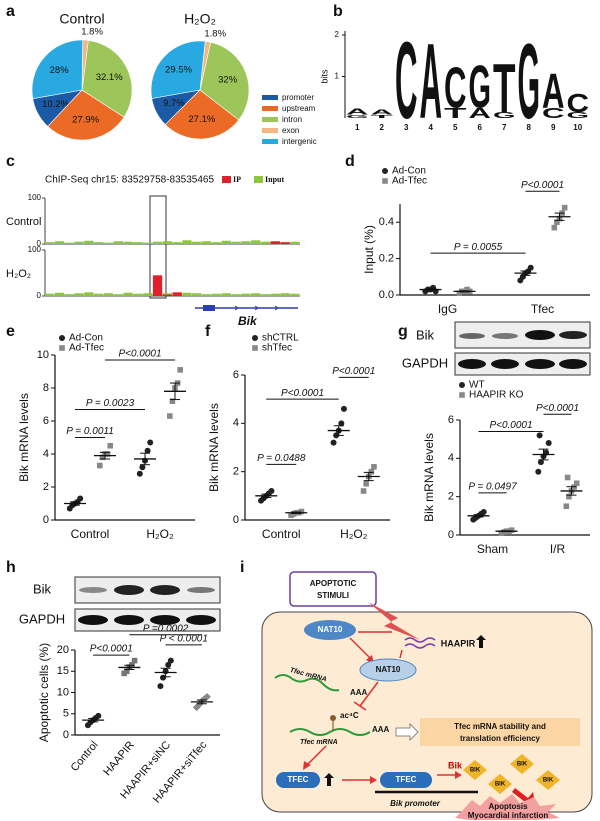 The image size is (600, 821). Describe the element at coordinates (160, 534) in the screenshot. I see `x-tick-label: H₂O₂` at that location.